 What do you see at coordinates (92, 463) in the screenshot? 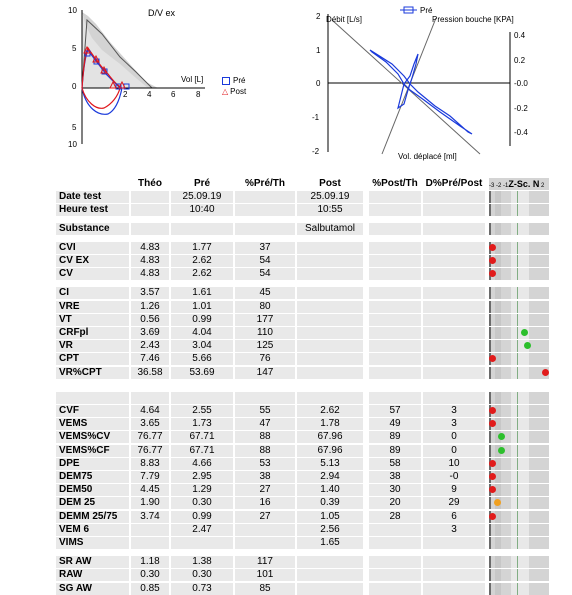
I see `row-label: DPE` at bounding box center [92, 463].